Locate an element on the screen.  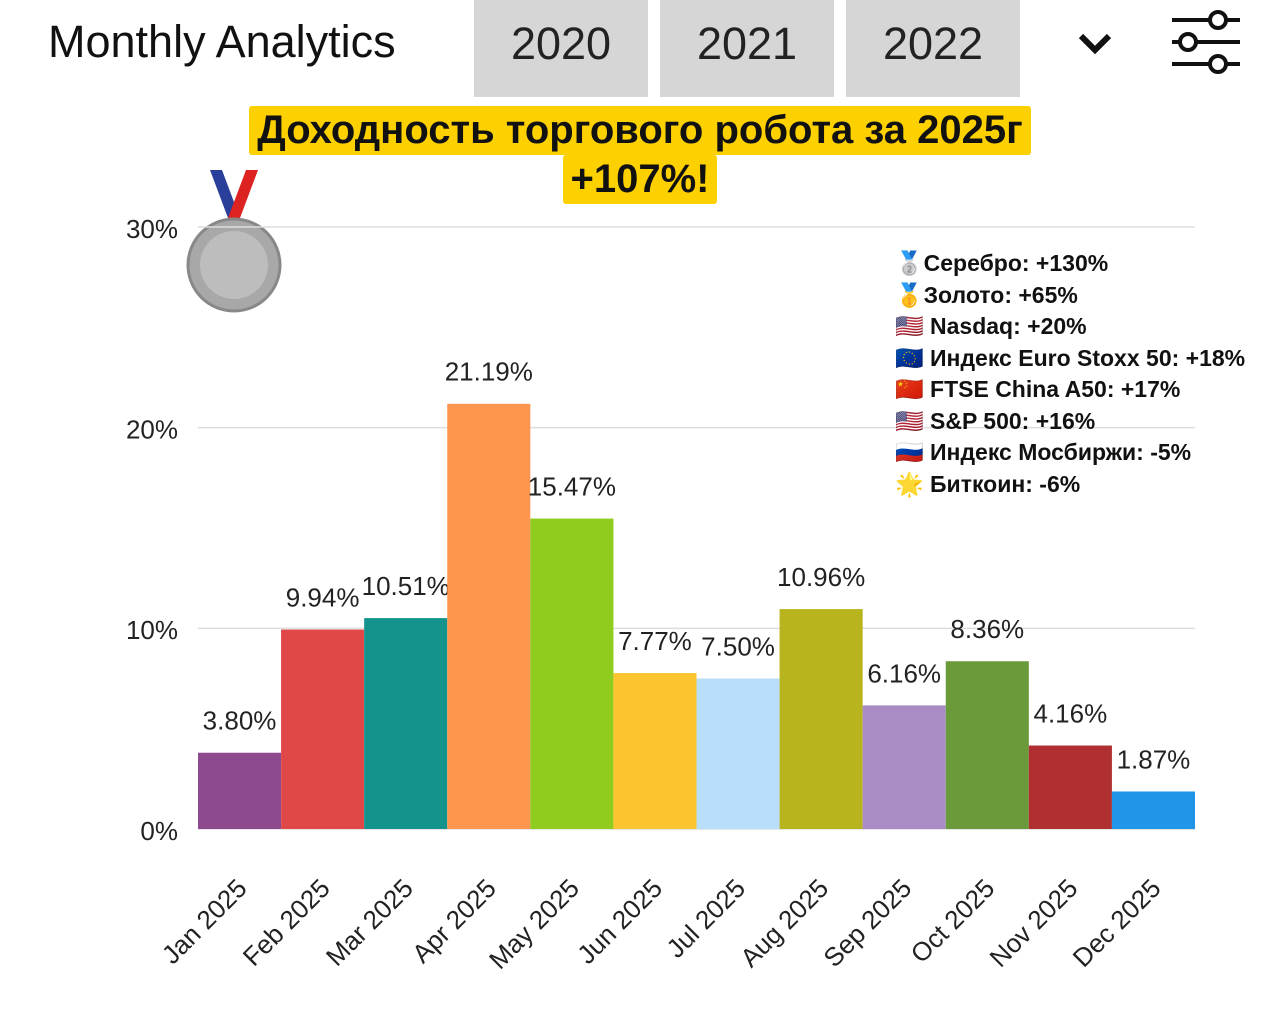
chart-title: Доходность торгового робота за 2025г is located at coordinates (640, 130).